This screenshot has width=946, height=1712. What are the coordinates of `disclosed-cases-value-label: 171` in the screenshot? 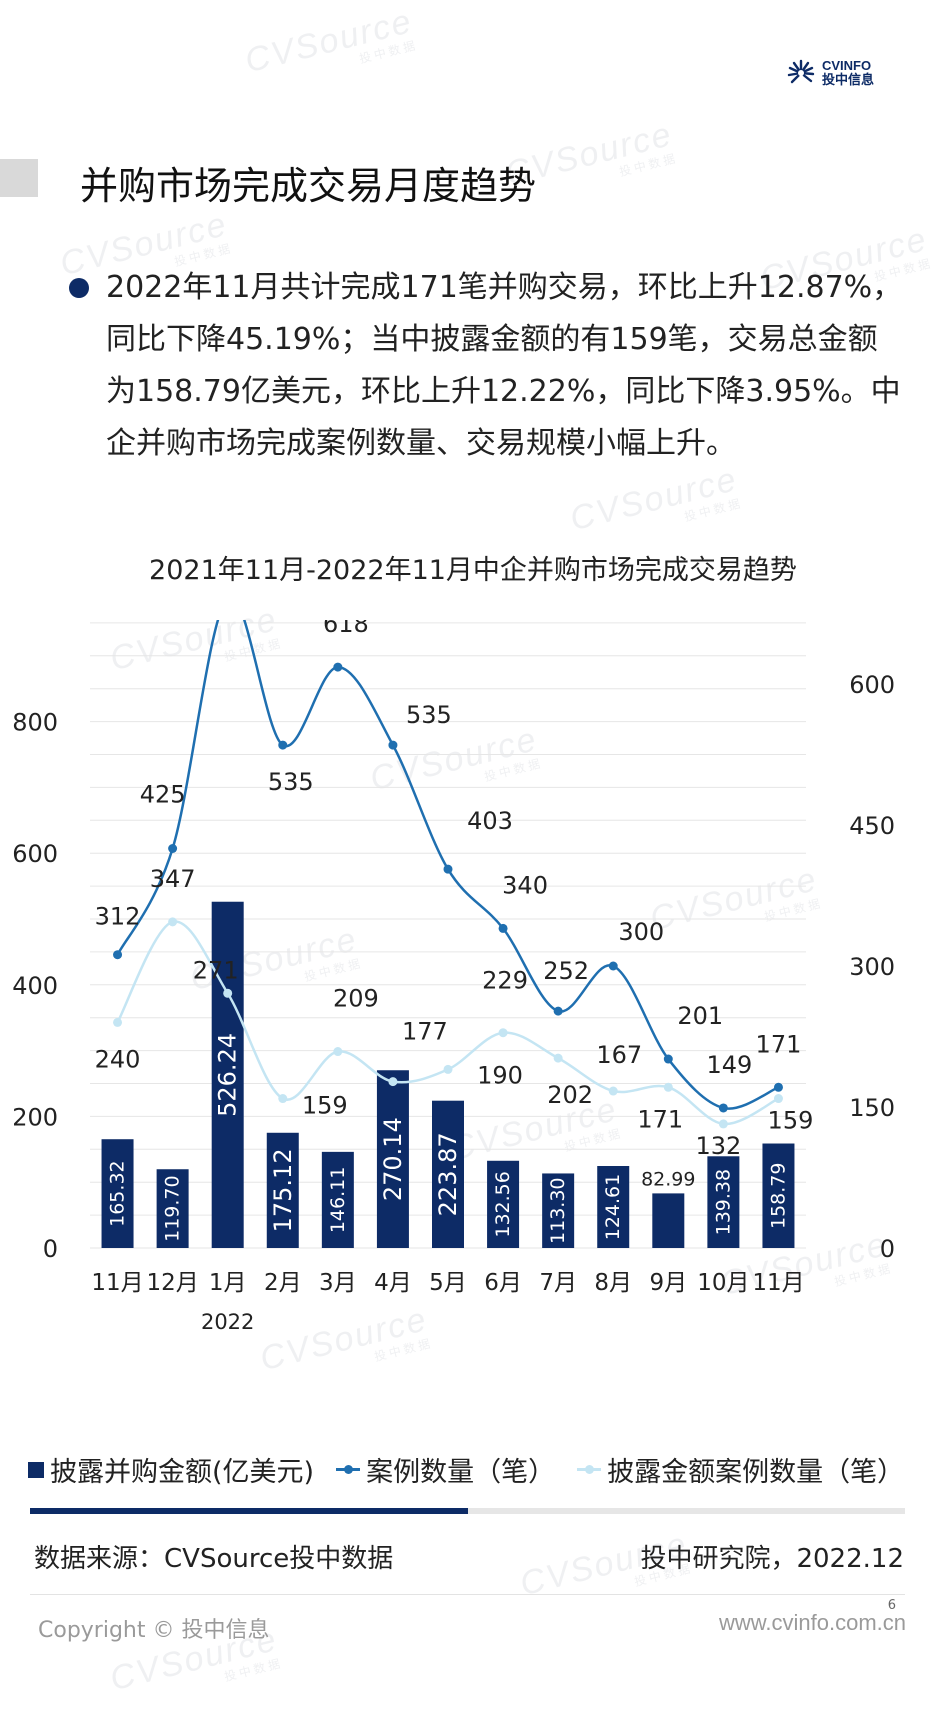 It's located at (660, 1119).